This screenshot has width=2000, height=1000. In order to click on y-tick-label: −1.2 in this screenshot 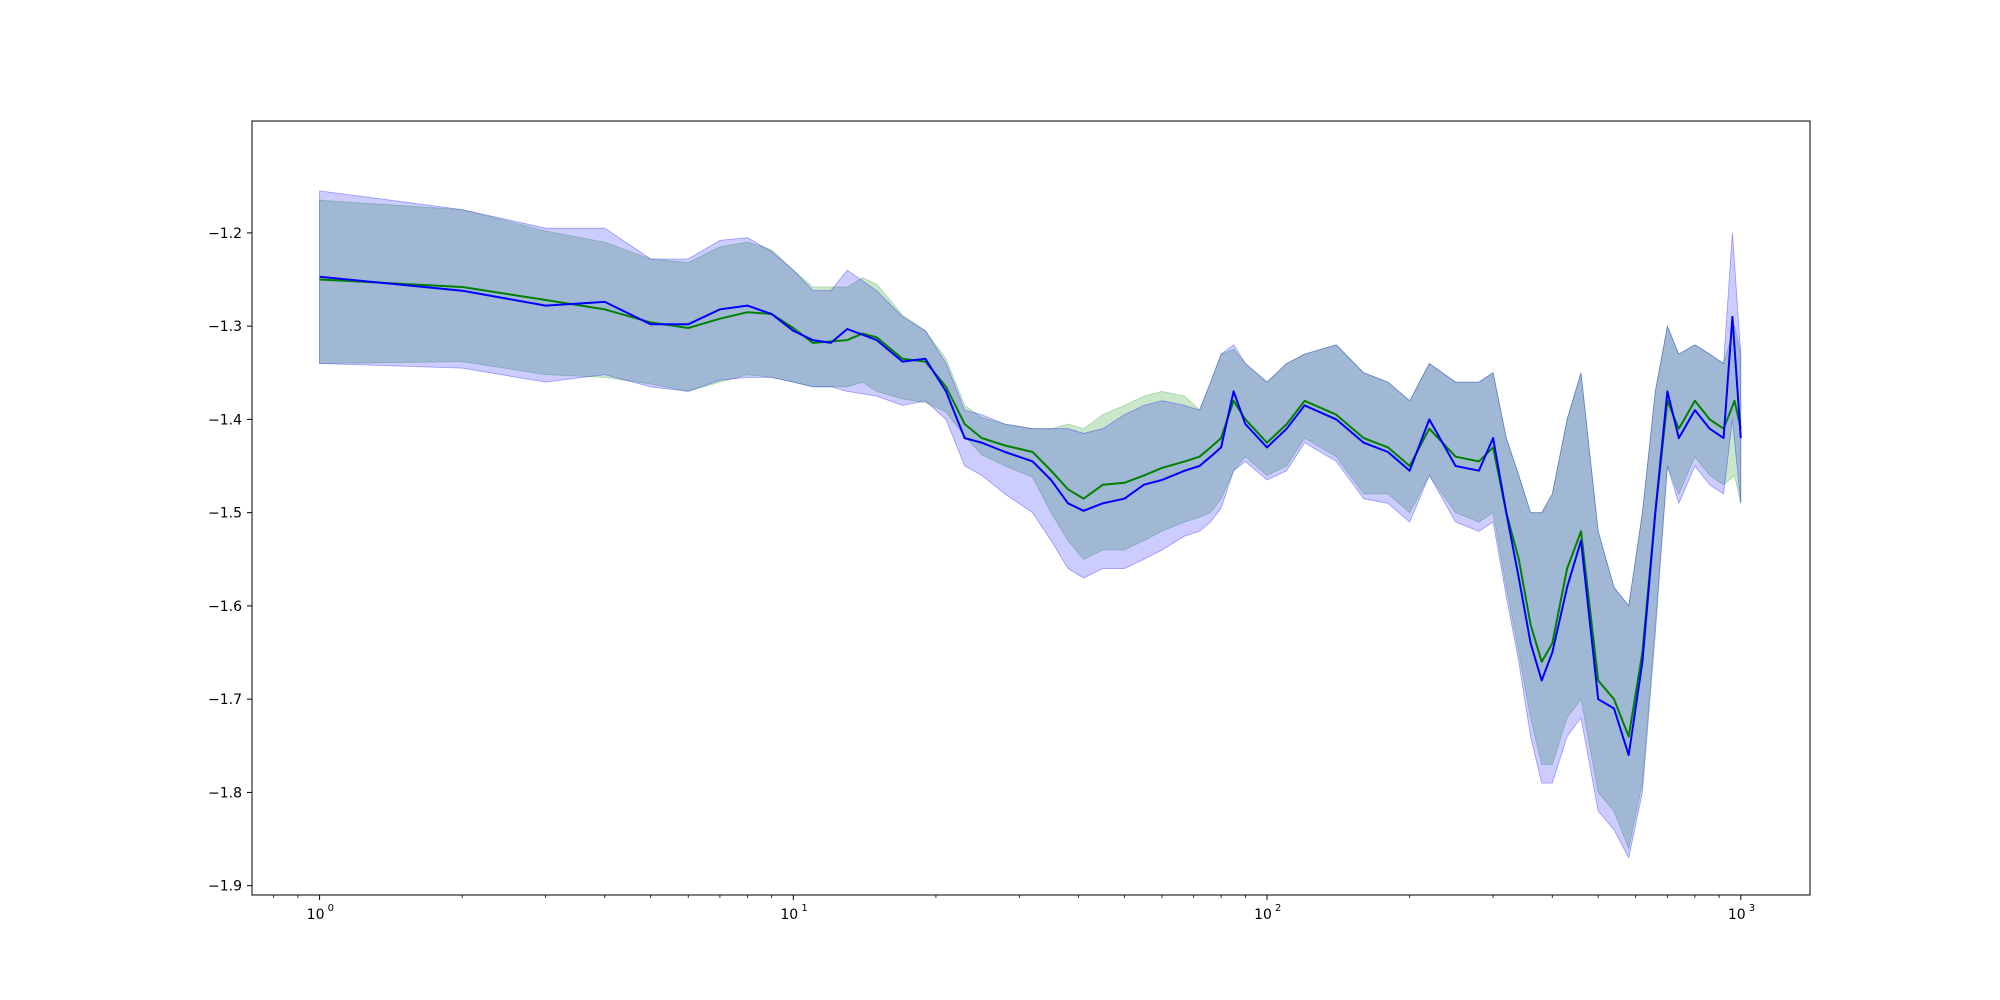, I will do `click(225, 234)`.